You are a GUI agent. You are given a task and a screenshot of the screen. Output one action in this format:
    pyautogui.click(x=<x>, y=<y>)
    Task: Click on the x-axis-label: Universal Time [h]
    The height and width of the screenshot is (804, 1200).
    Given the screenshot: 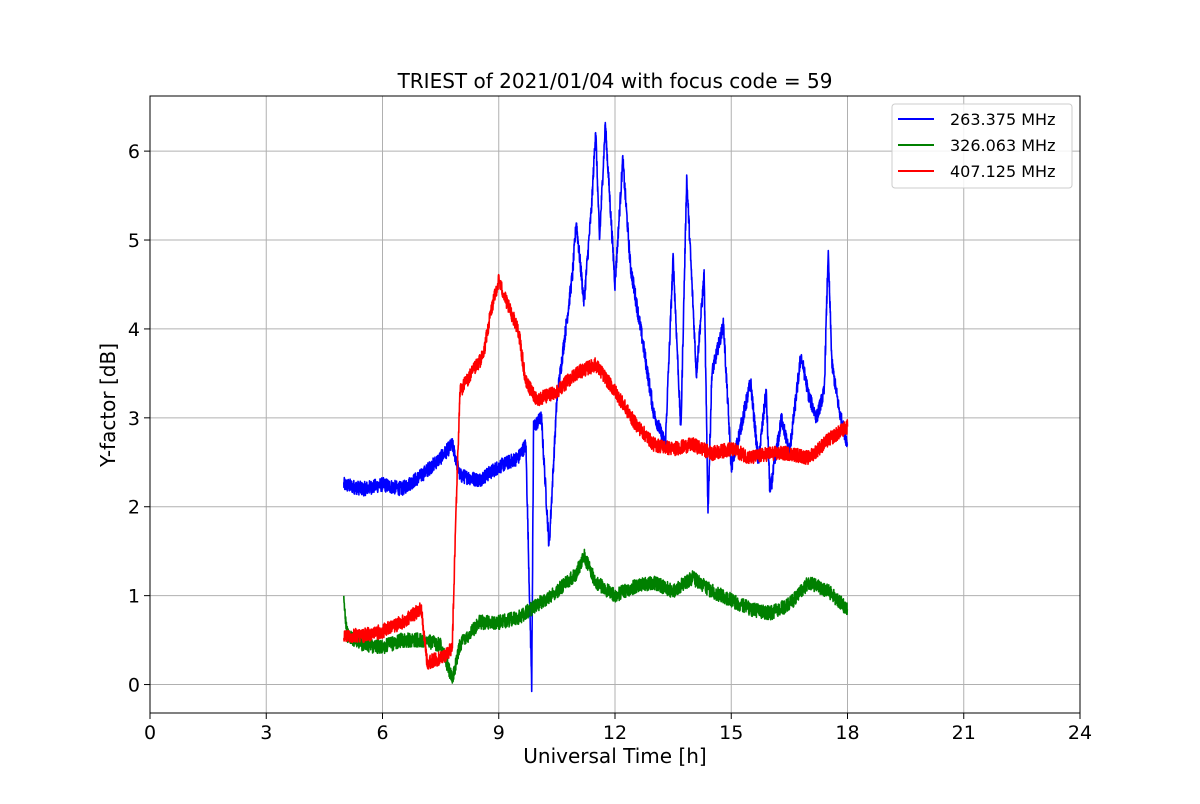 What is the action you would take?
    pyautogui.click(x=614, y=756)
    